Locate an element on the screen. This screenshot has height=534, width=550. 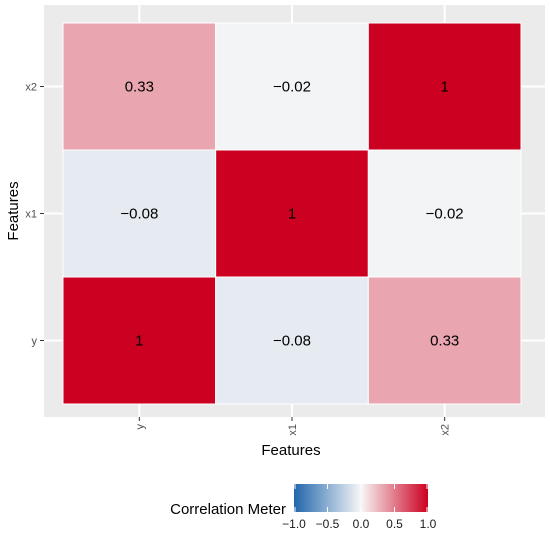
legend-tick-label: 0.5 is located at coordinates (394, 524).